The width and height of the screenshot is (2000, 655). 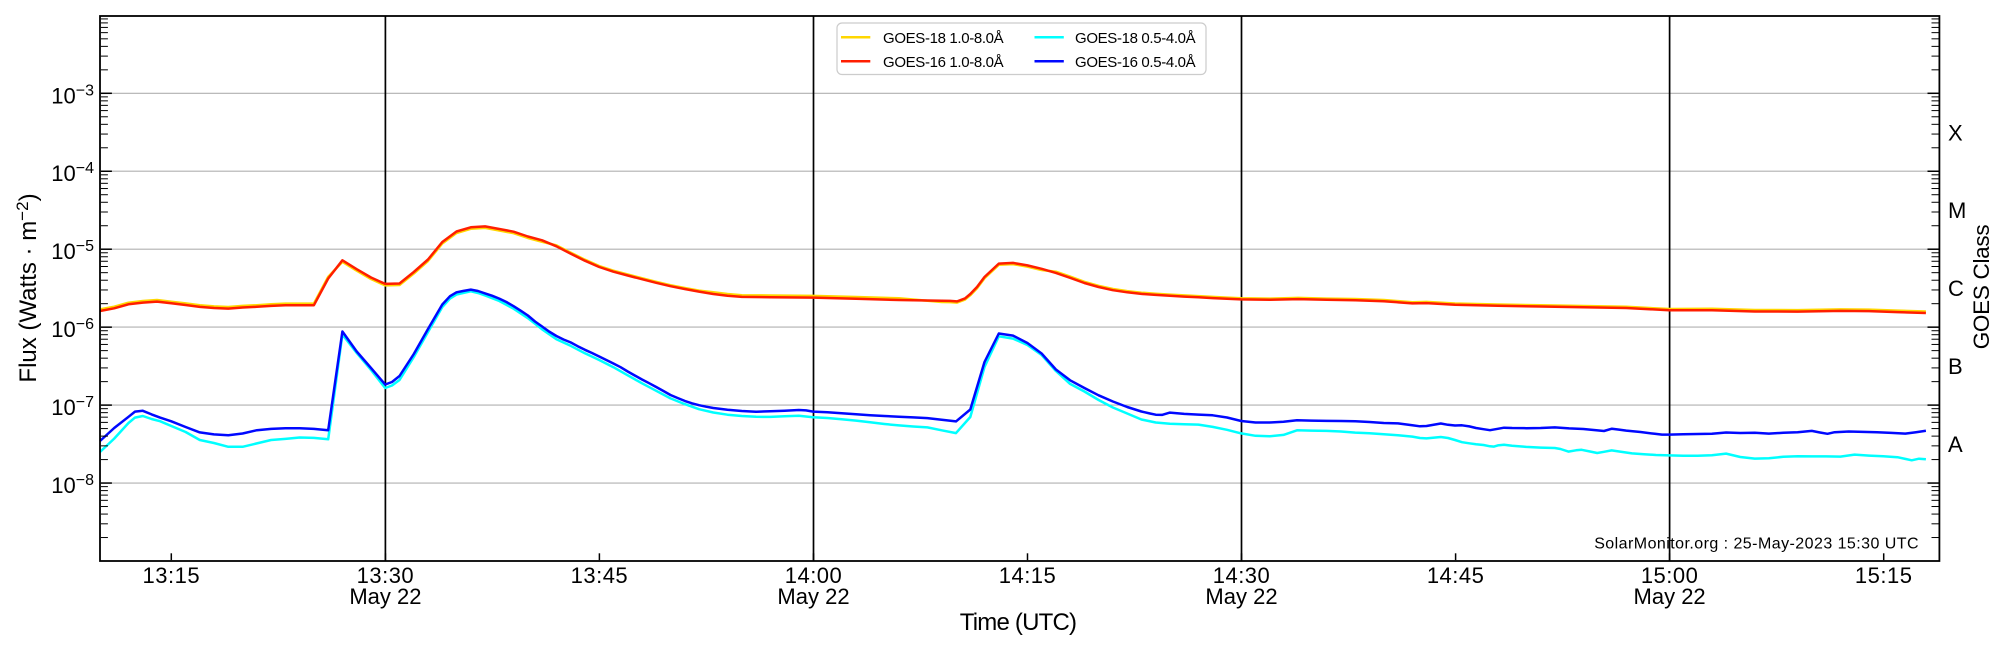 I want to click on svg-text: 15:00, so click(x=1670, y=575).